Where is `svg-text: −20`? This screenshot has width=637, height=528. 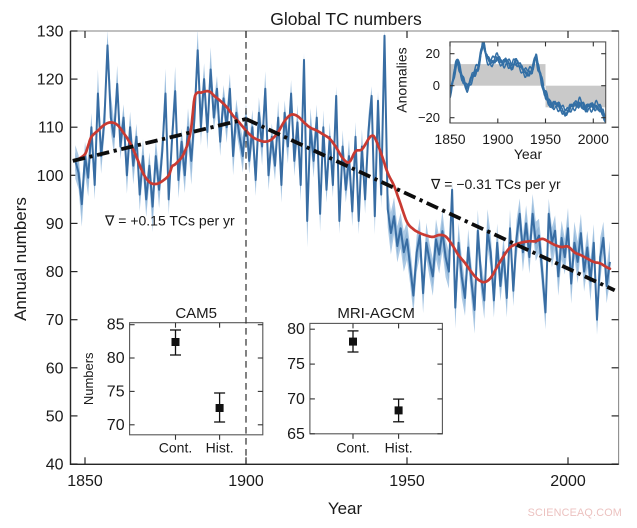
svg-text: −20 is located at coordinates (429, 117).